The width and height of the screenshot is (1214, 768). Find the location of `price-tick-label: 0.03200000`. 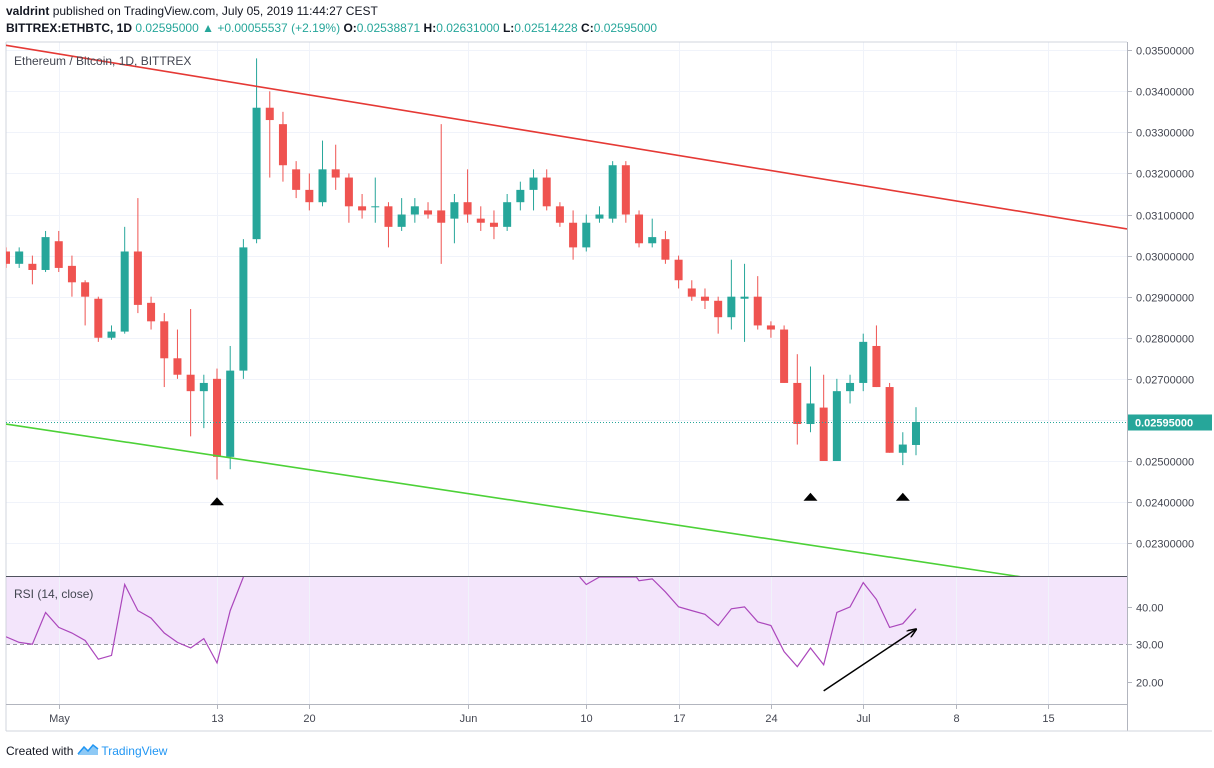

price-tick-label: 0.03200000 is located at coordinates (1165, 175).